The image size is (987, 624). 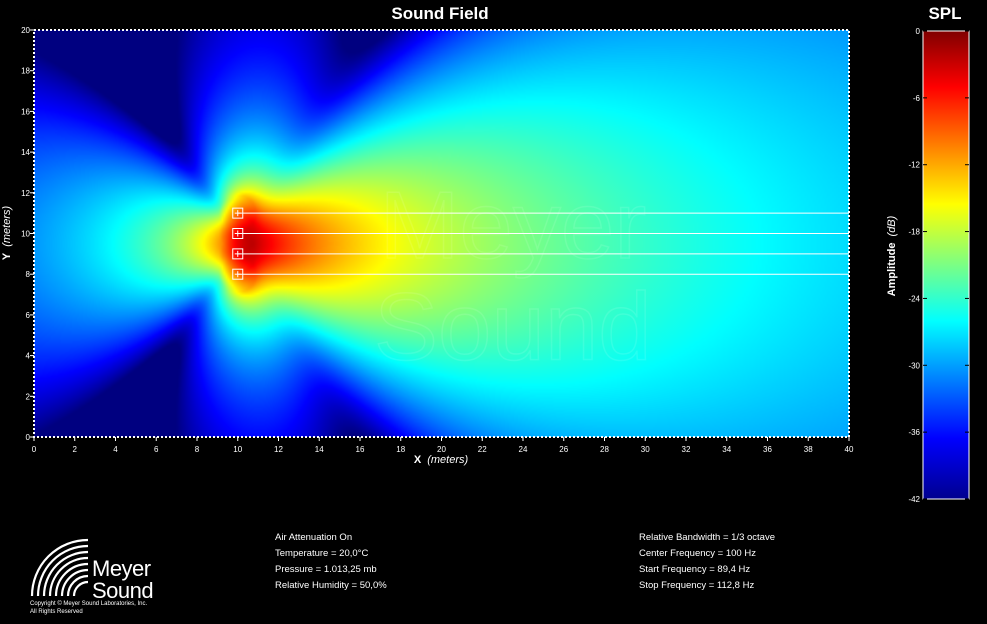 What do you see at coordinates (331, 585) in the screenshot?
I see `humidity-text: Relative Humidity = 50,0%` at bounding box center [331, 585].